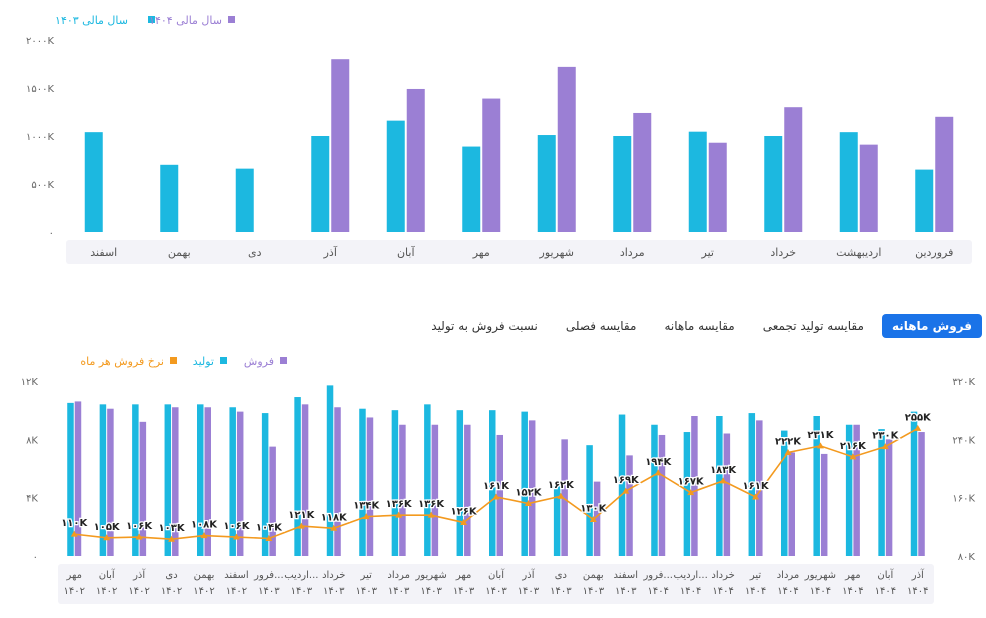 This screenshot has width=986, height=618. Describe the element at coordinates (203, 361) in the screenshot. I see `legend-label-production: تولید` at that location.